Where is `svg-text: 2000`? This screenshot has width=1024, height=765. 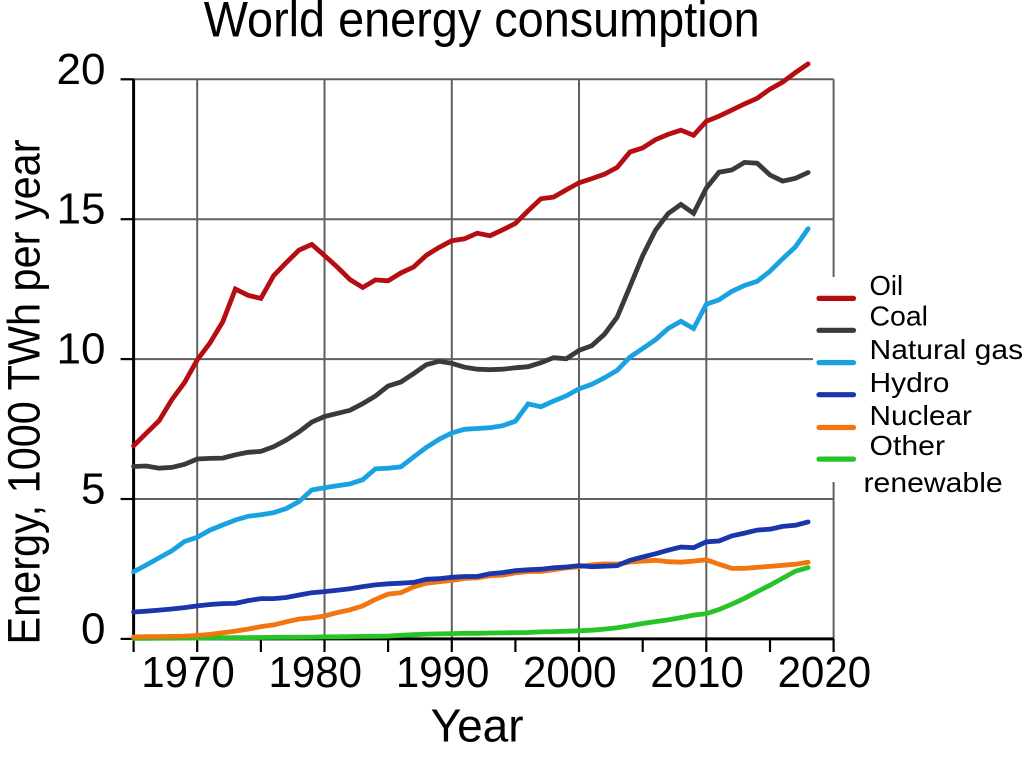 svg-text: 2000 is located at coordinates (570, 673).